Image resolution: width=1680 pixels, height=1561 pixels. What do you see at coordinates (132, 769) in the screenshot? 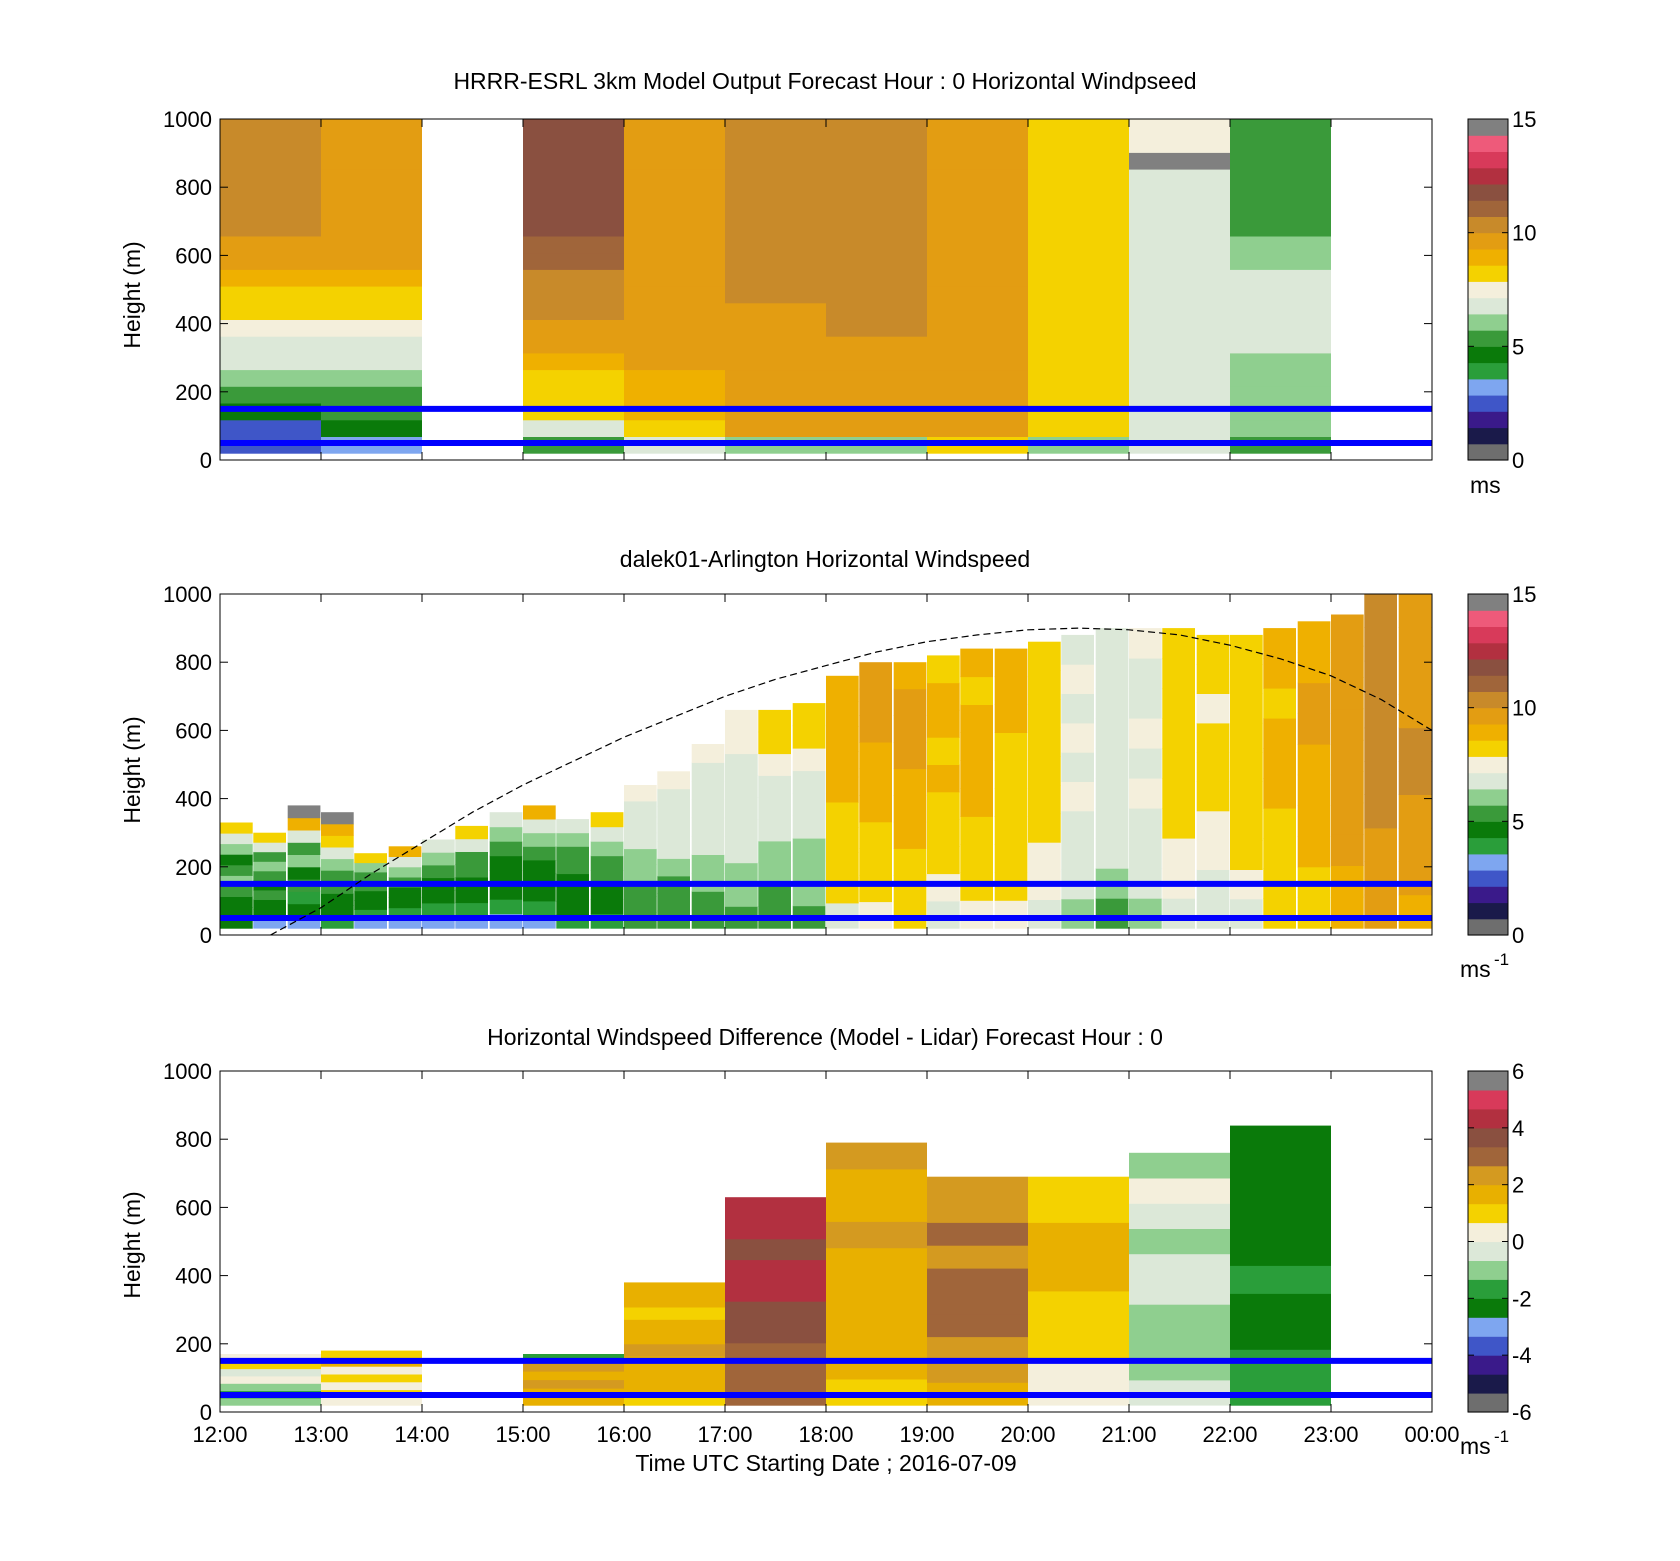
I see `panel-lidar-ylabel: Height (m)` at bounding box center [132, 769].